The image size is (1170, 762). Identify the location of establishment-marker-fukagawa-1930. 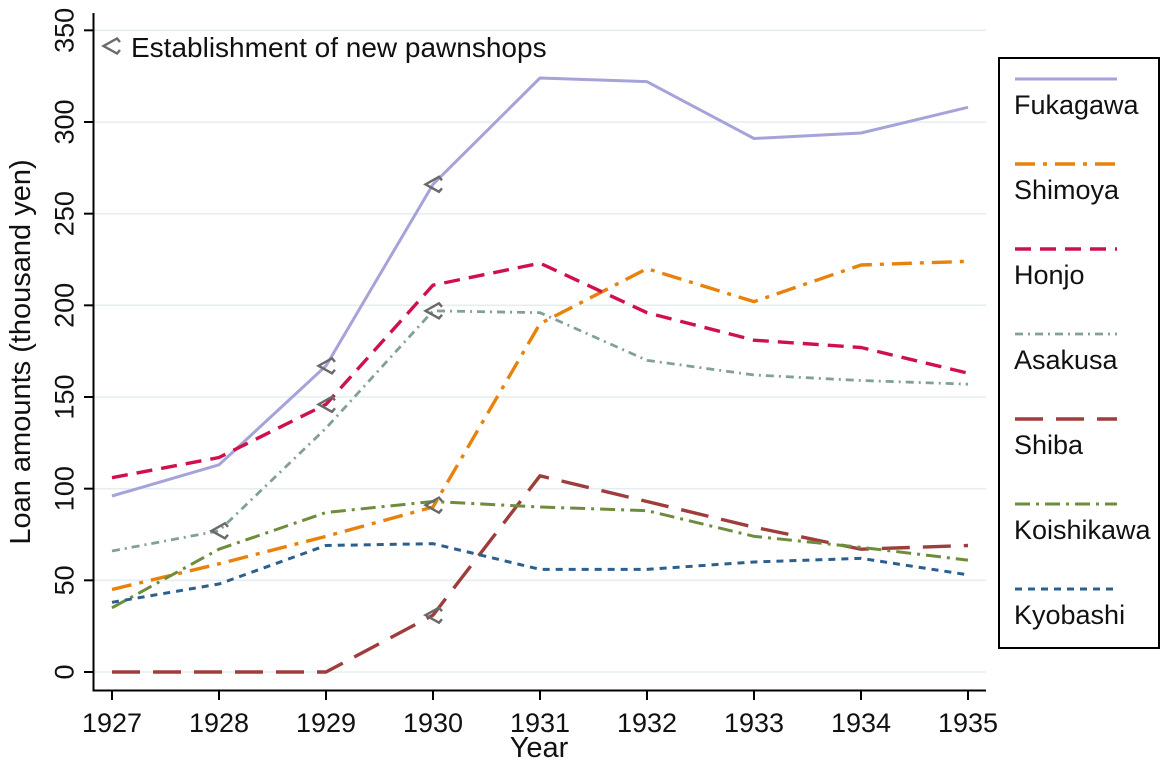
(433, 184).